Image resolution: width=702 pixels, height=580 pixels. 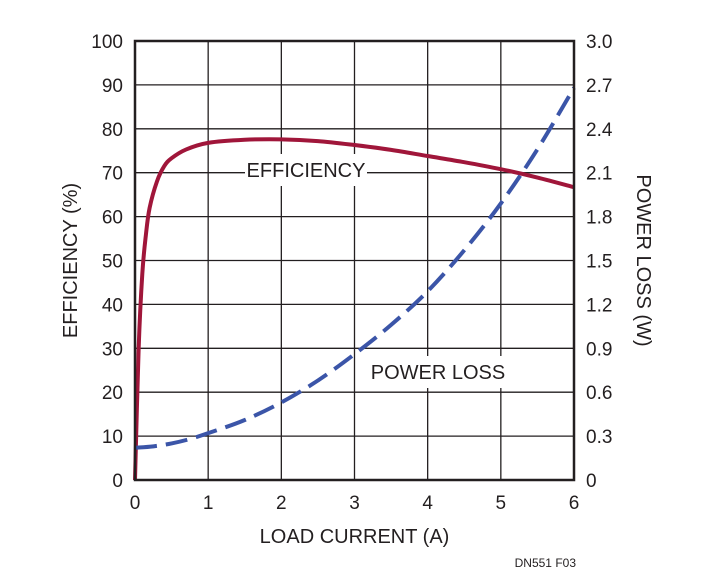 I want to click on x-tick-label: 2, so click(x=281, y=503).